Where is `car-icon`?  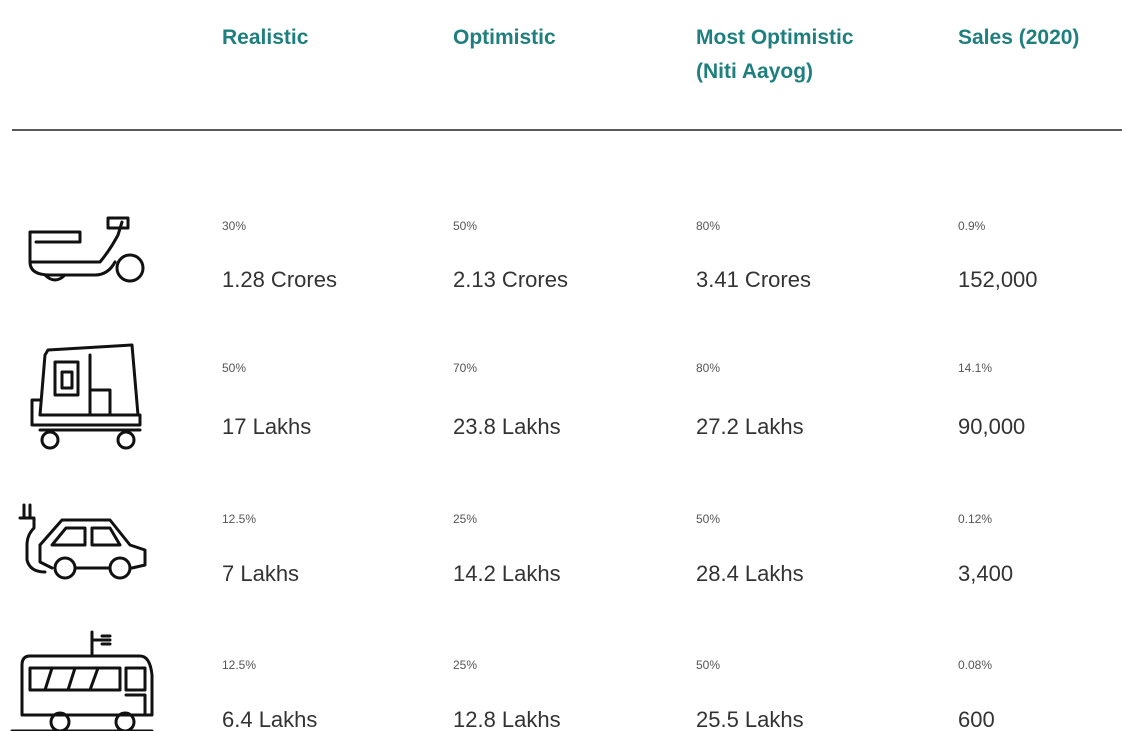 car-icon is located at coordinates (82, 541).